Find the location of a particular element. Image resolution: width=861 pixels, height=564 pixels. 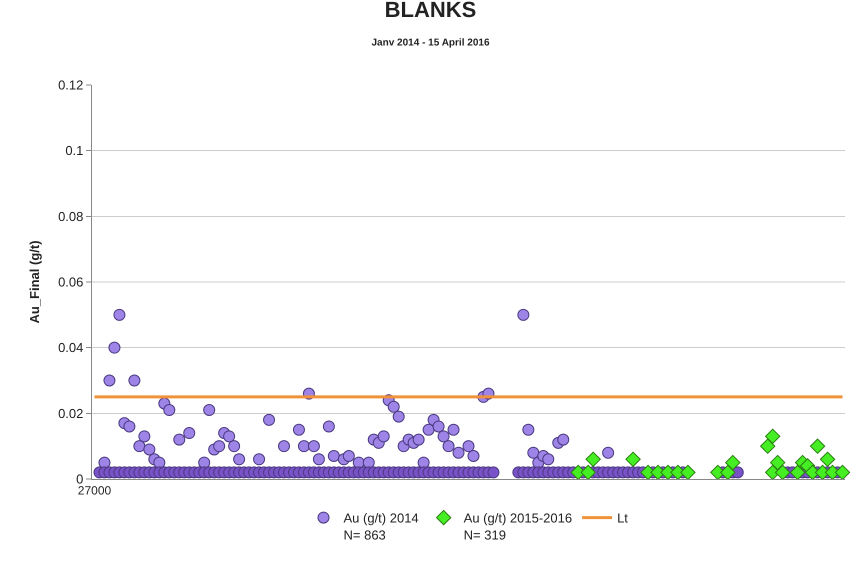

y-tick-label: 0.08 is located at coordinates (71, 216).